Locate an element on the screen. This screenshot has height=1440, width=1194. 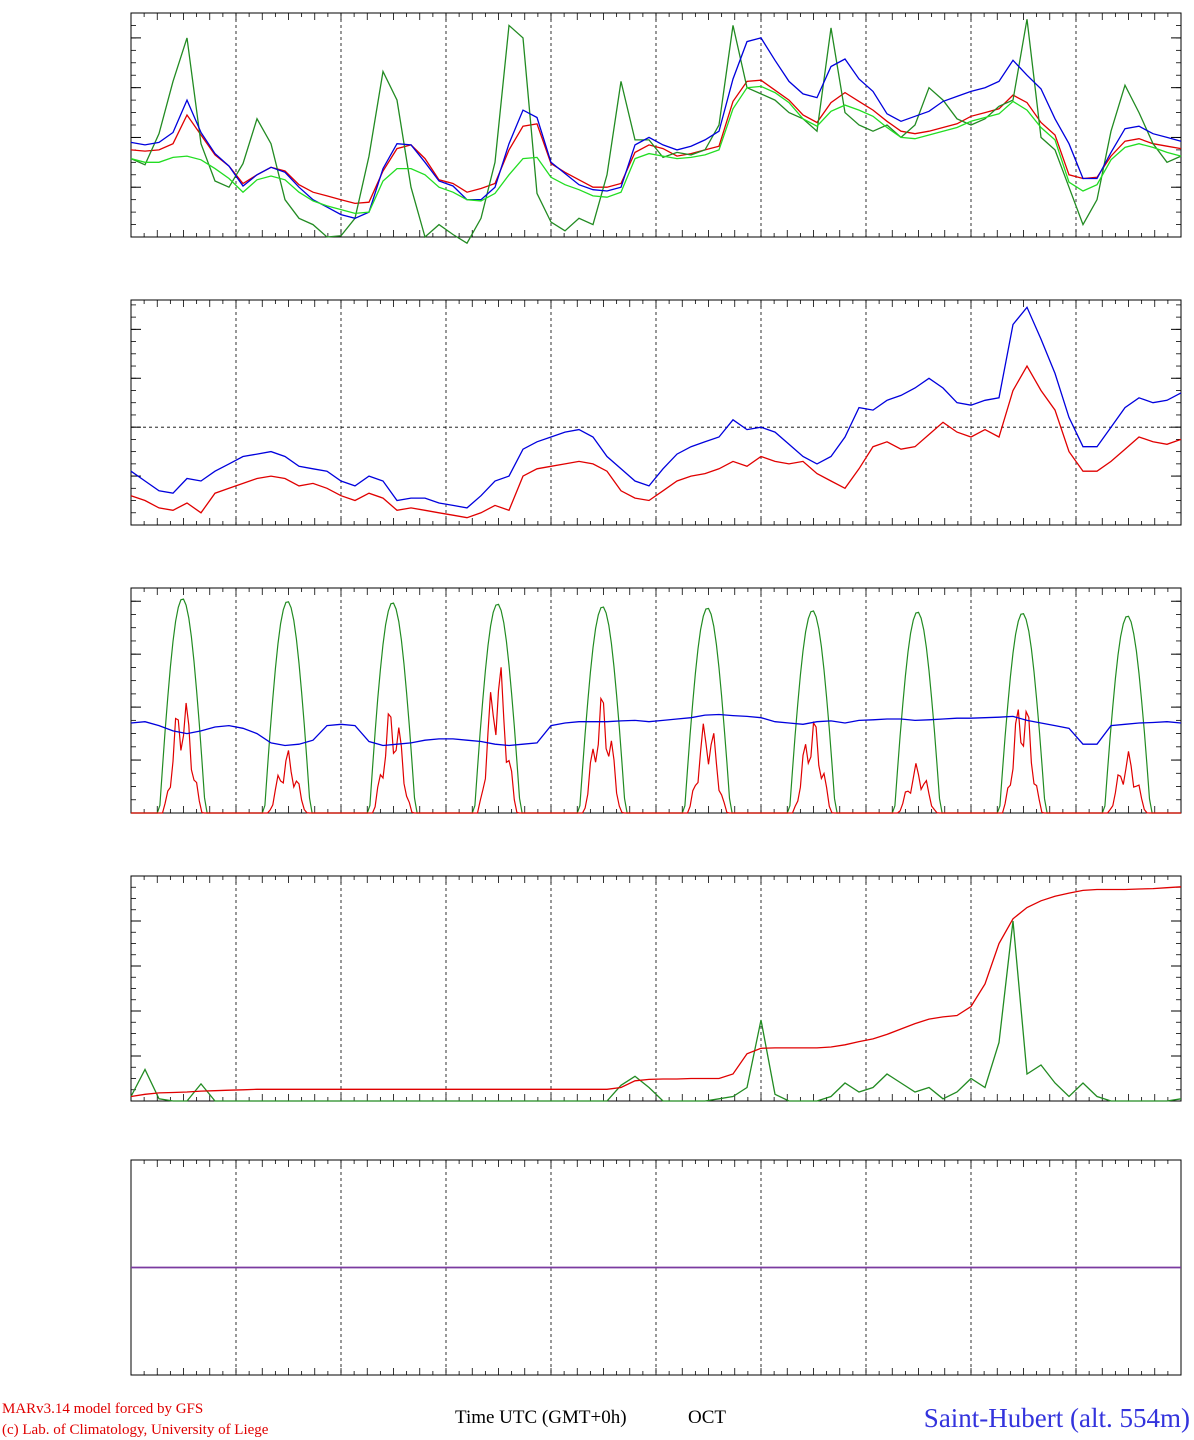
series-line-Humidex is located at coordinates (656, 128).